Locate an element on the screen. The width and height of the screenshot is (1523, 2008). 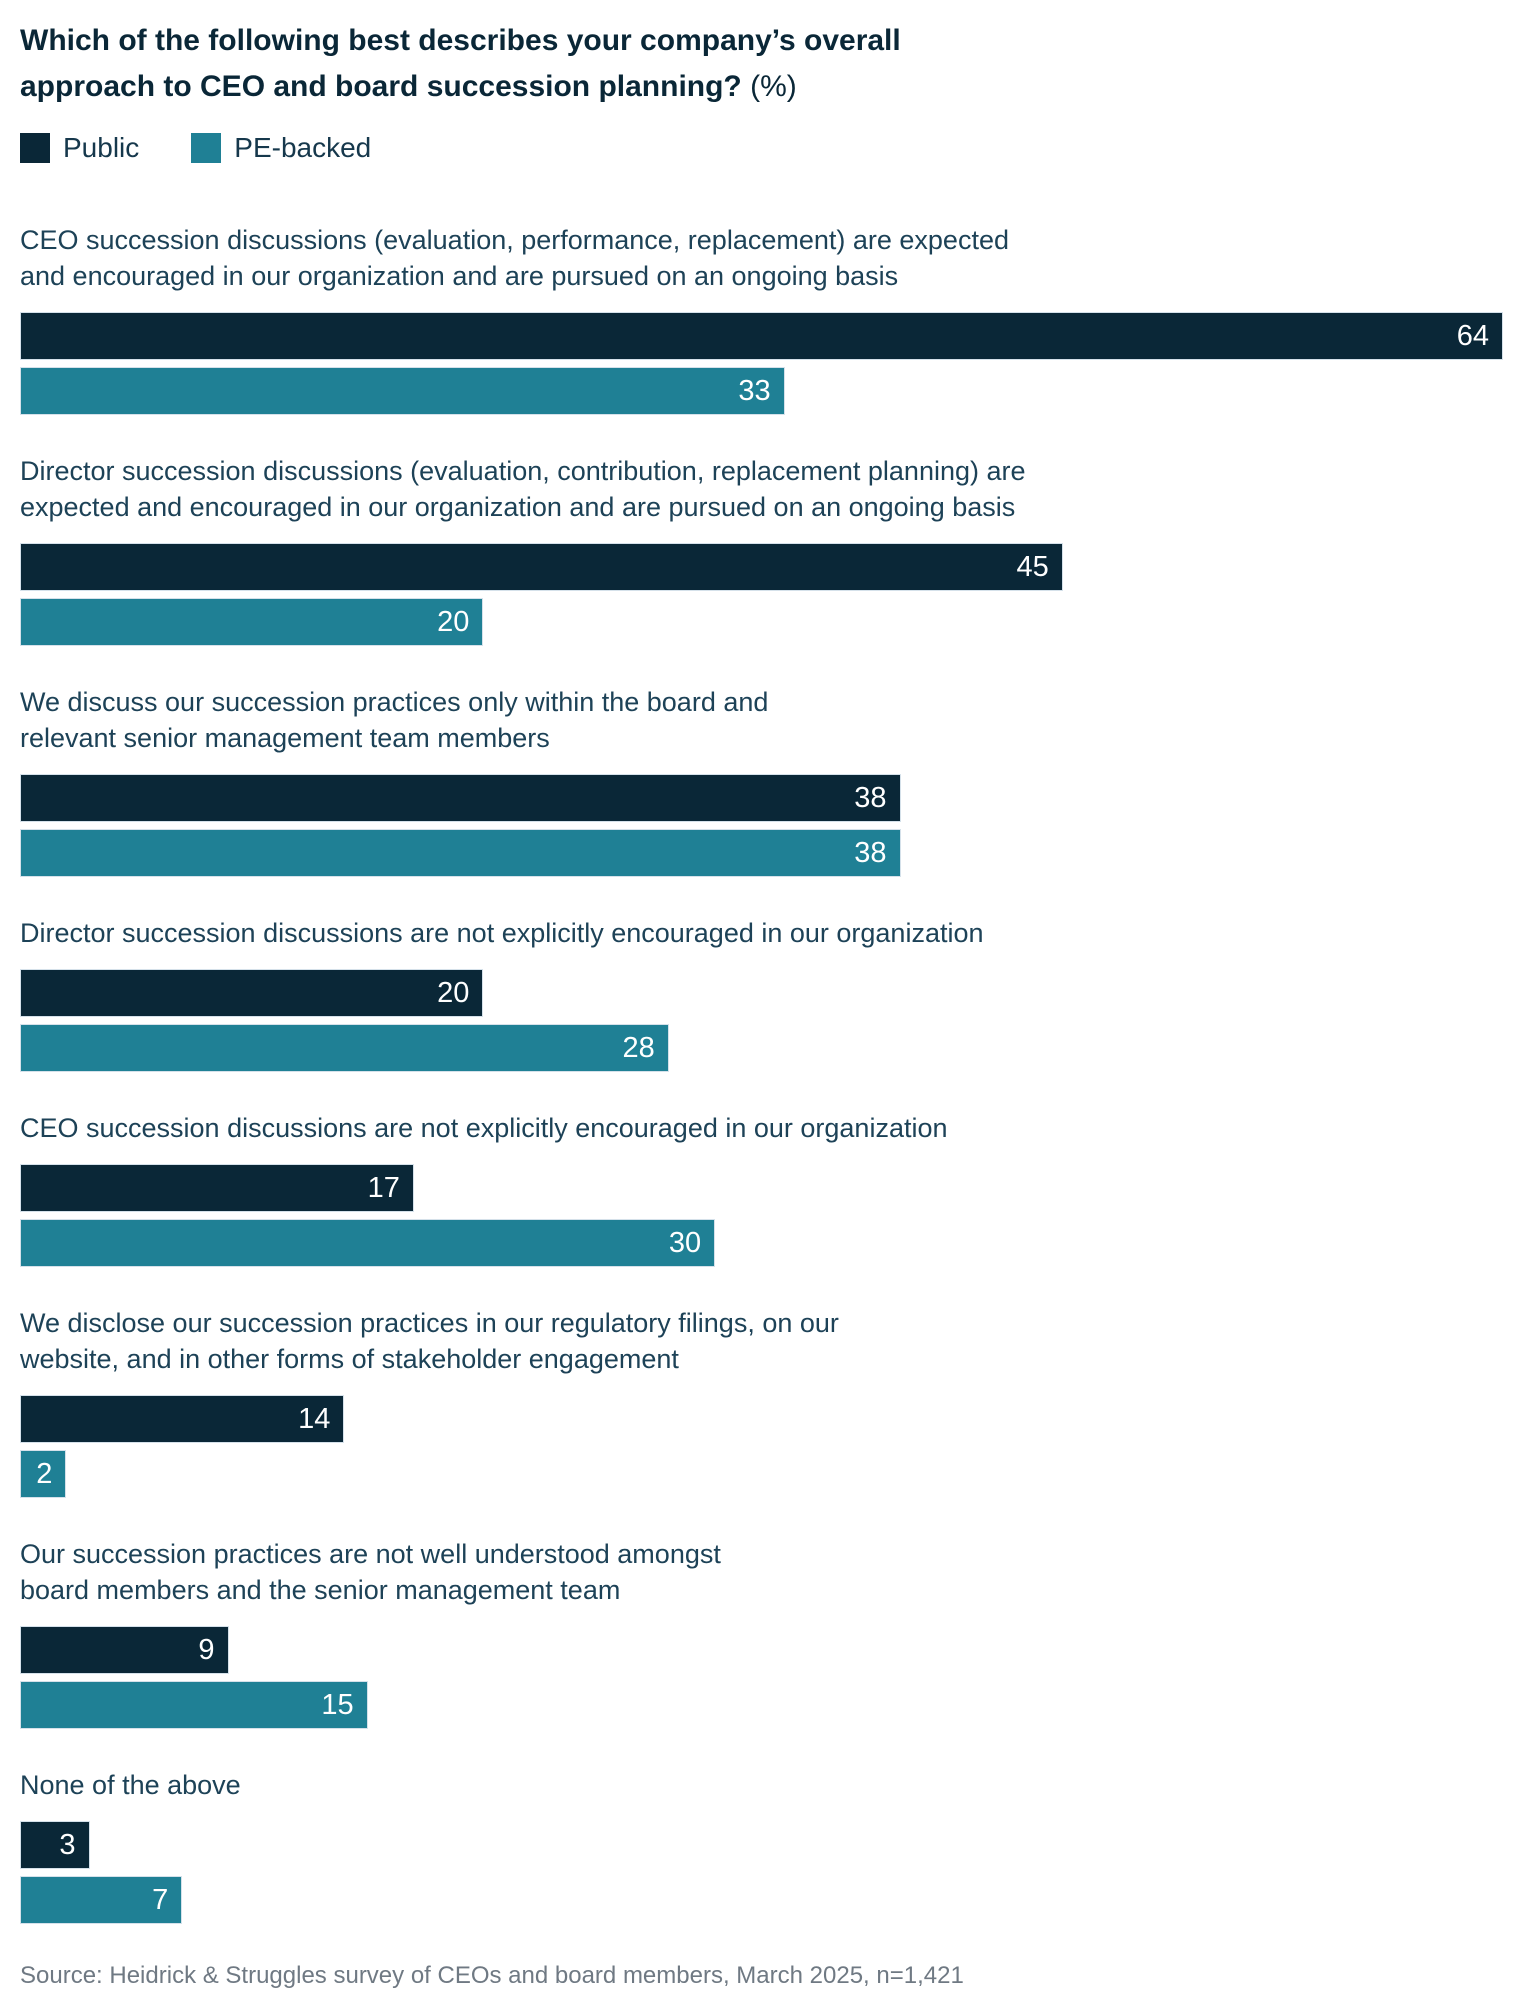
legend-item-pe-backed: PE-backed is located at coordinates (281, 148).